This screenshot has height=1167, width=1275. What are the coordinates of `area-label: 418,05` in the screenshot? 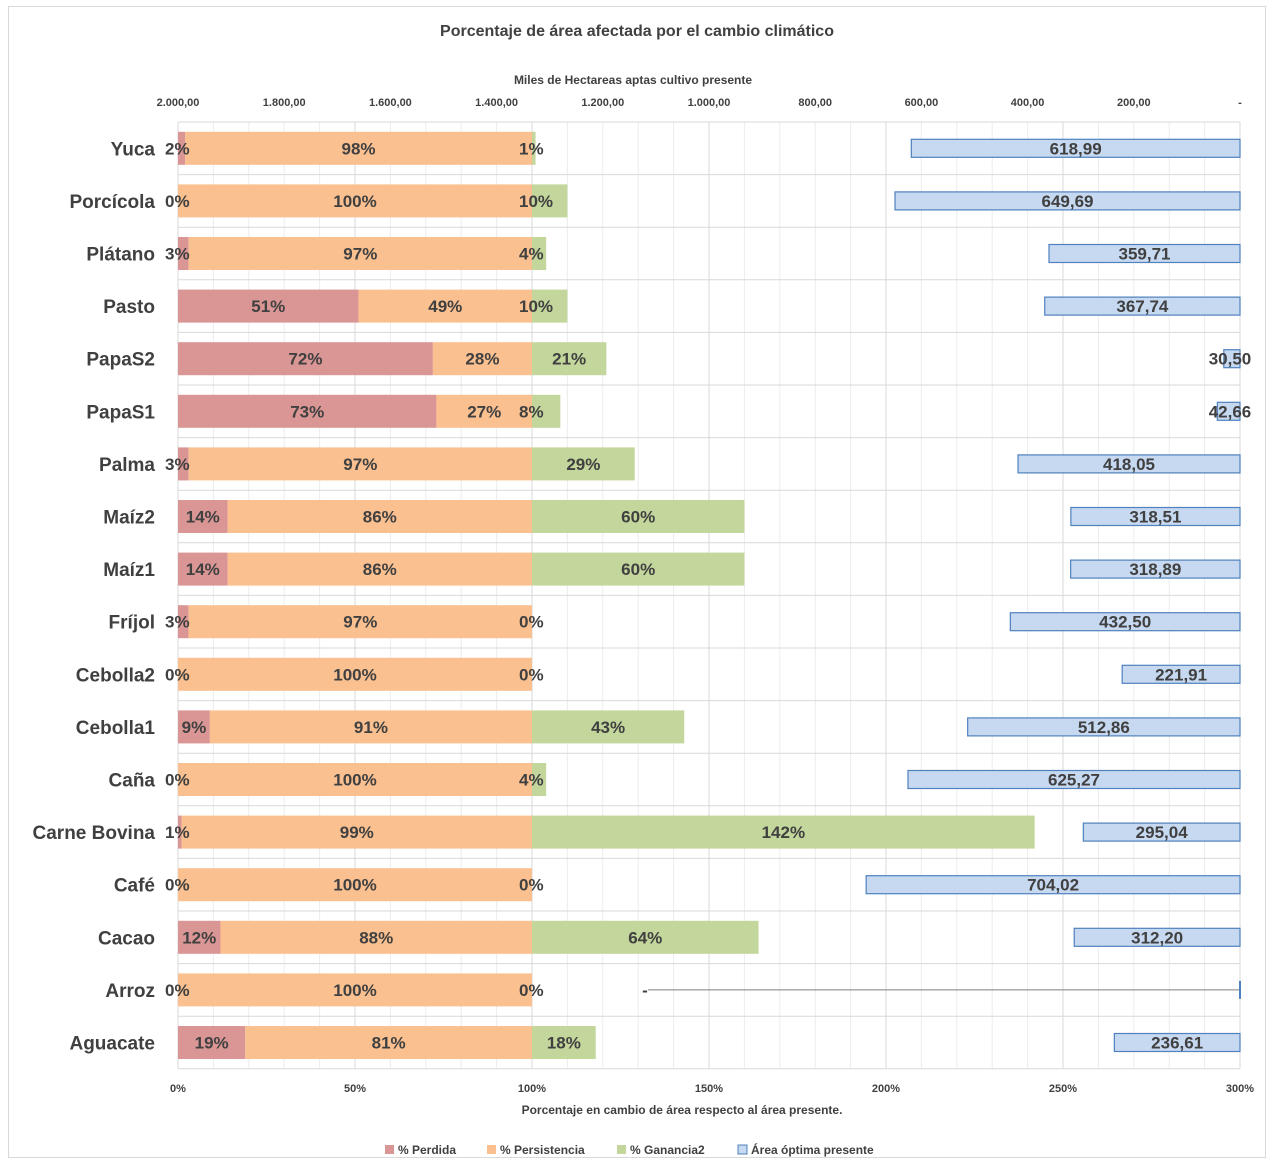 It's located at (1129, 464).